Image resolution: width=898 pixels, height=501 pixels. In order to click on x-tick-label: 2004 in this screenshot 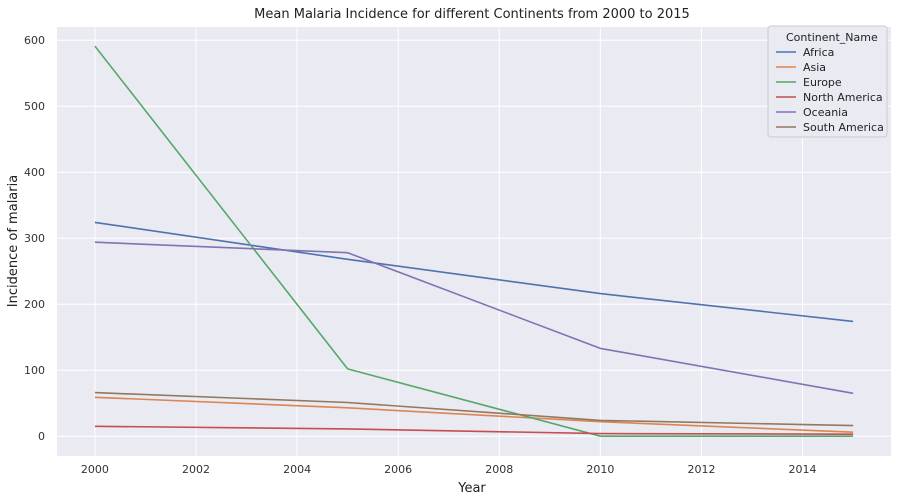, I will do `click(297, 469)`.